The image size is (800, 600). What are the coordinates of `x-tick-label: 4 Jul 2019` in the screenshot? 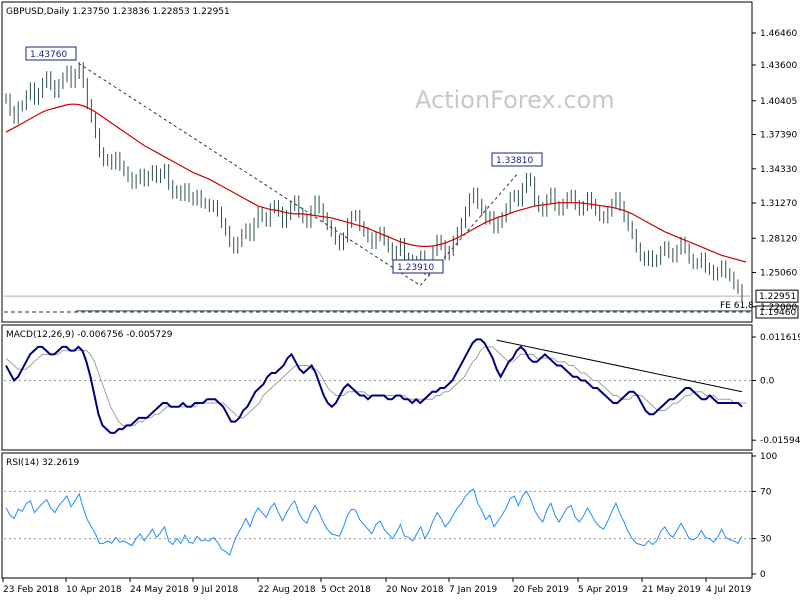 It's located at (728, 590).